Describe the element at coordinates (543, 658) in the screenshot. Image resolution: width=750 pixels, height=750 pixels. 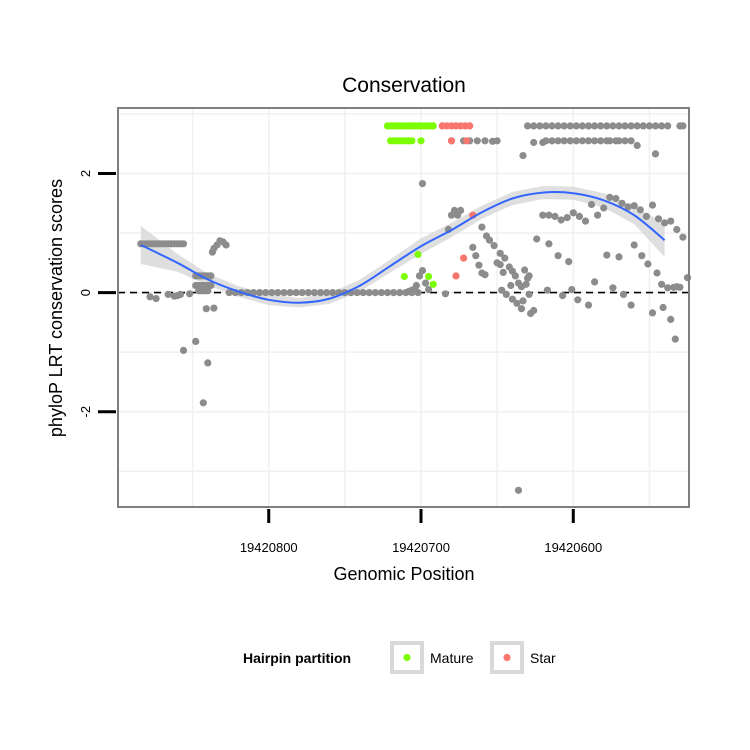
I see `legend-label: Star` at that location.